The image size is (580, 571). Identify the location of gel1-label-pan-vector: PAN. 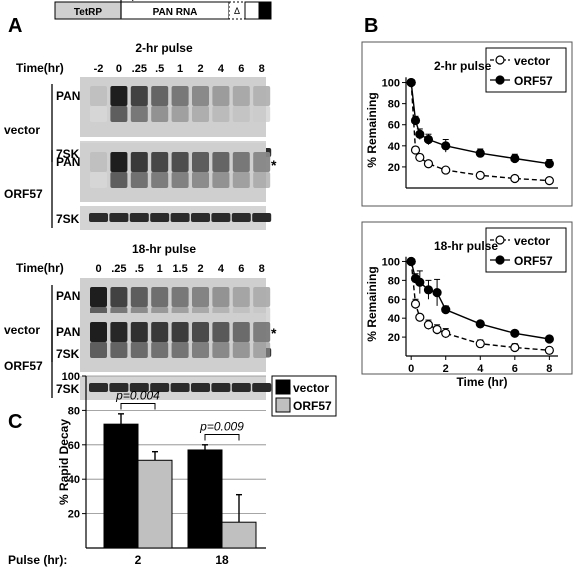
(68, 96).